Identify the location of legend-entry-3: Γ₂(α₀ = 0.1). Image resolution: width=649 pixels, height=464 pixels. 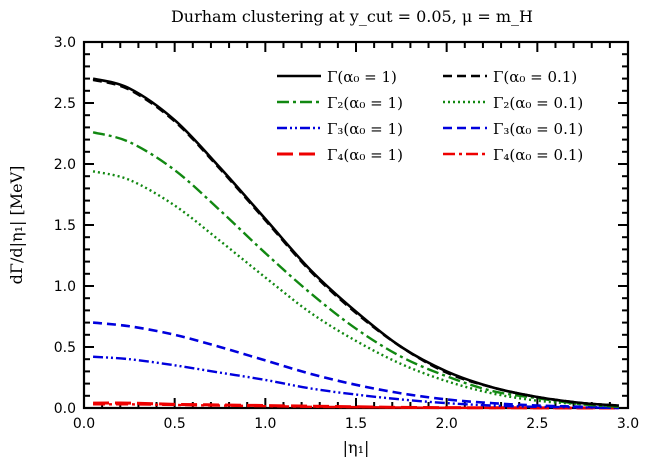
(538, 103).